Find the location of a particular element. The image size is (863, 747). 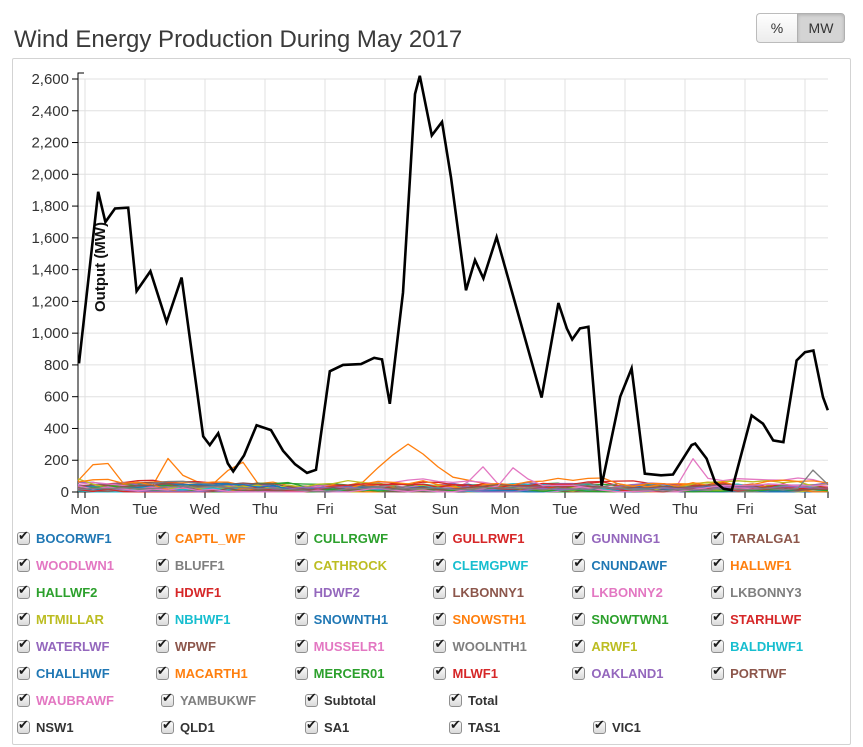

legend-checkbox-YAMBUKWF: ✔ is located at coordinates (167, 698).